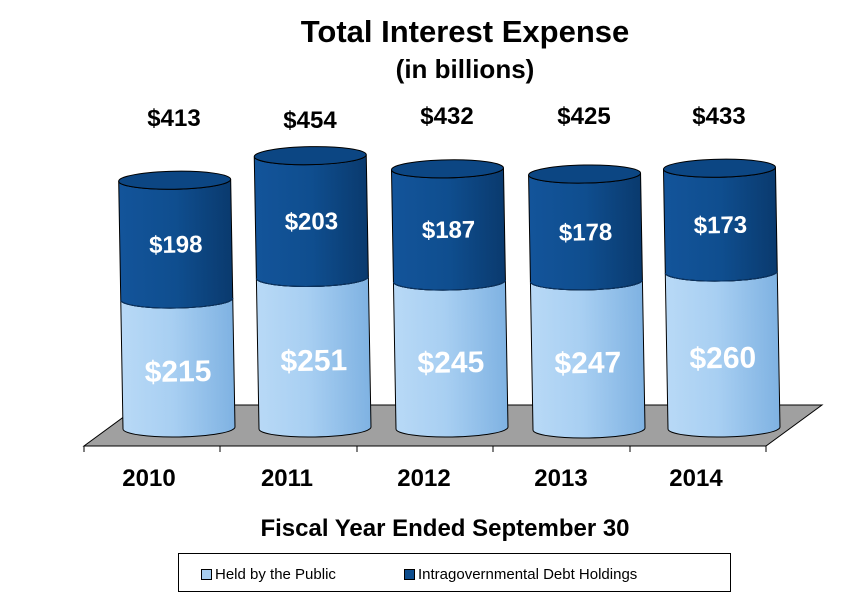  Describe the element at coordinates (450, 363) in the screenshot. I see `label-public-2012: $245` at that location.